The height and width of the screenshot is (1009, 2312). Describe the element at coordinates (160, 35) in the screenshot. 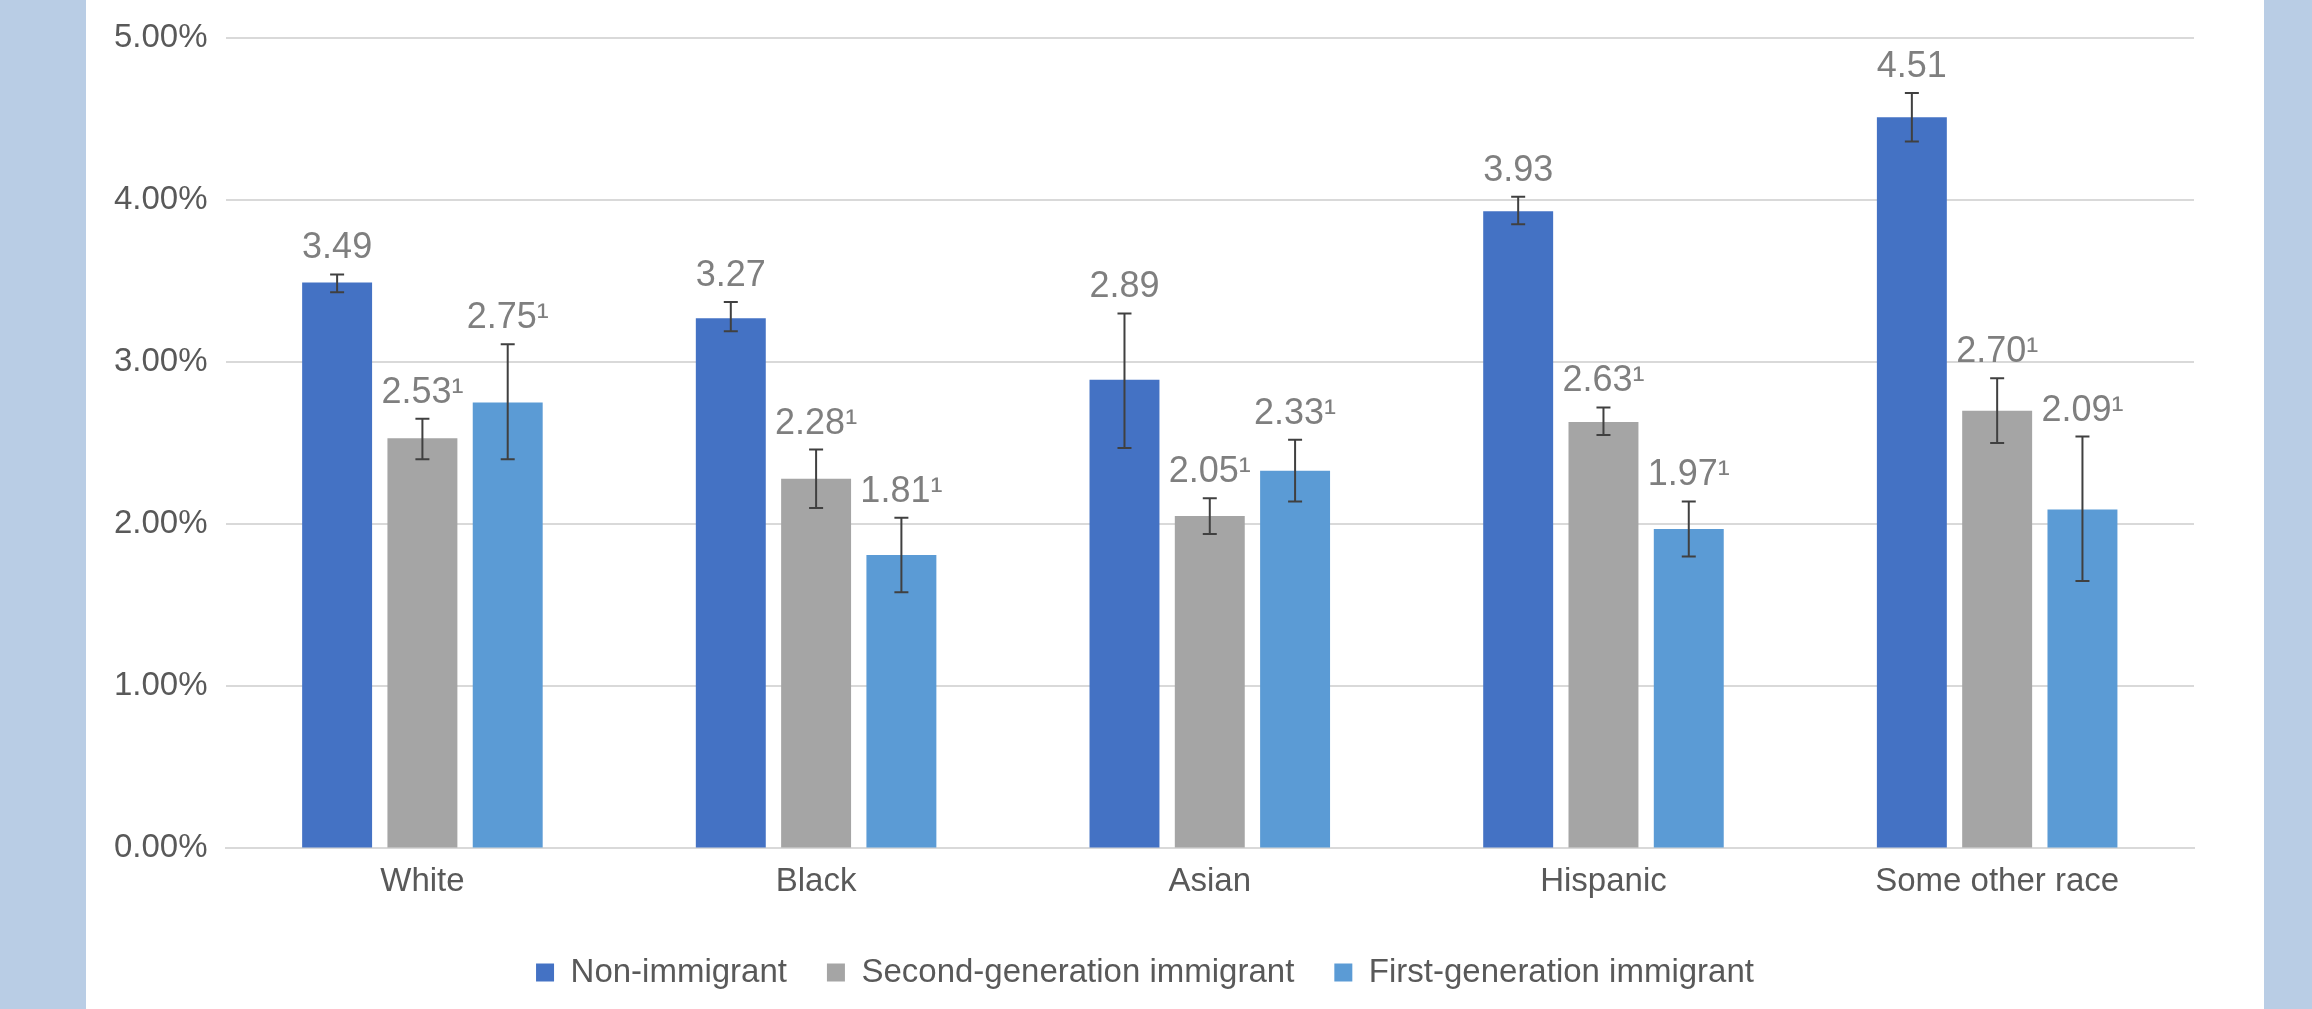

I see `y-tick-label: 5.00%` at that location.